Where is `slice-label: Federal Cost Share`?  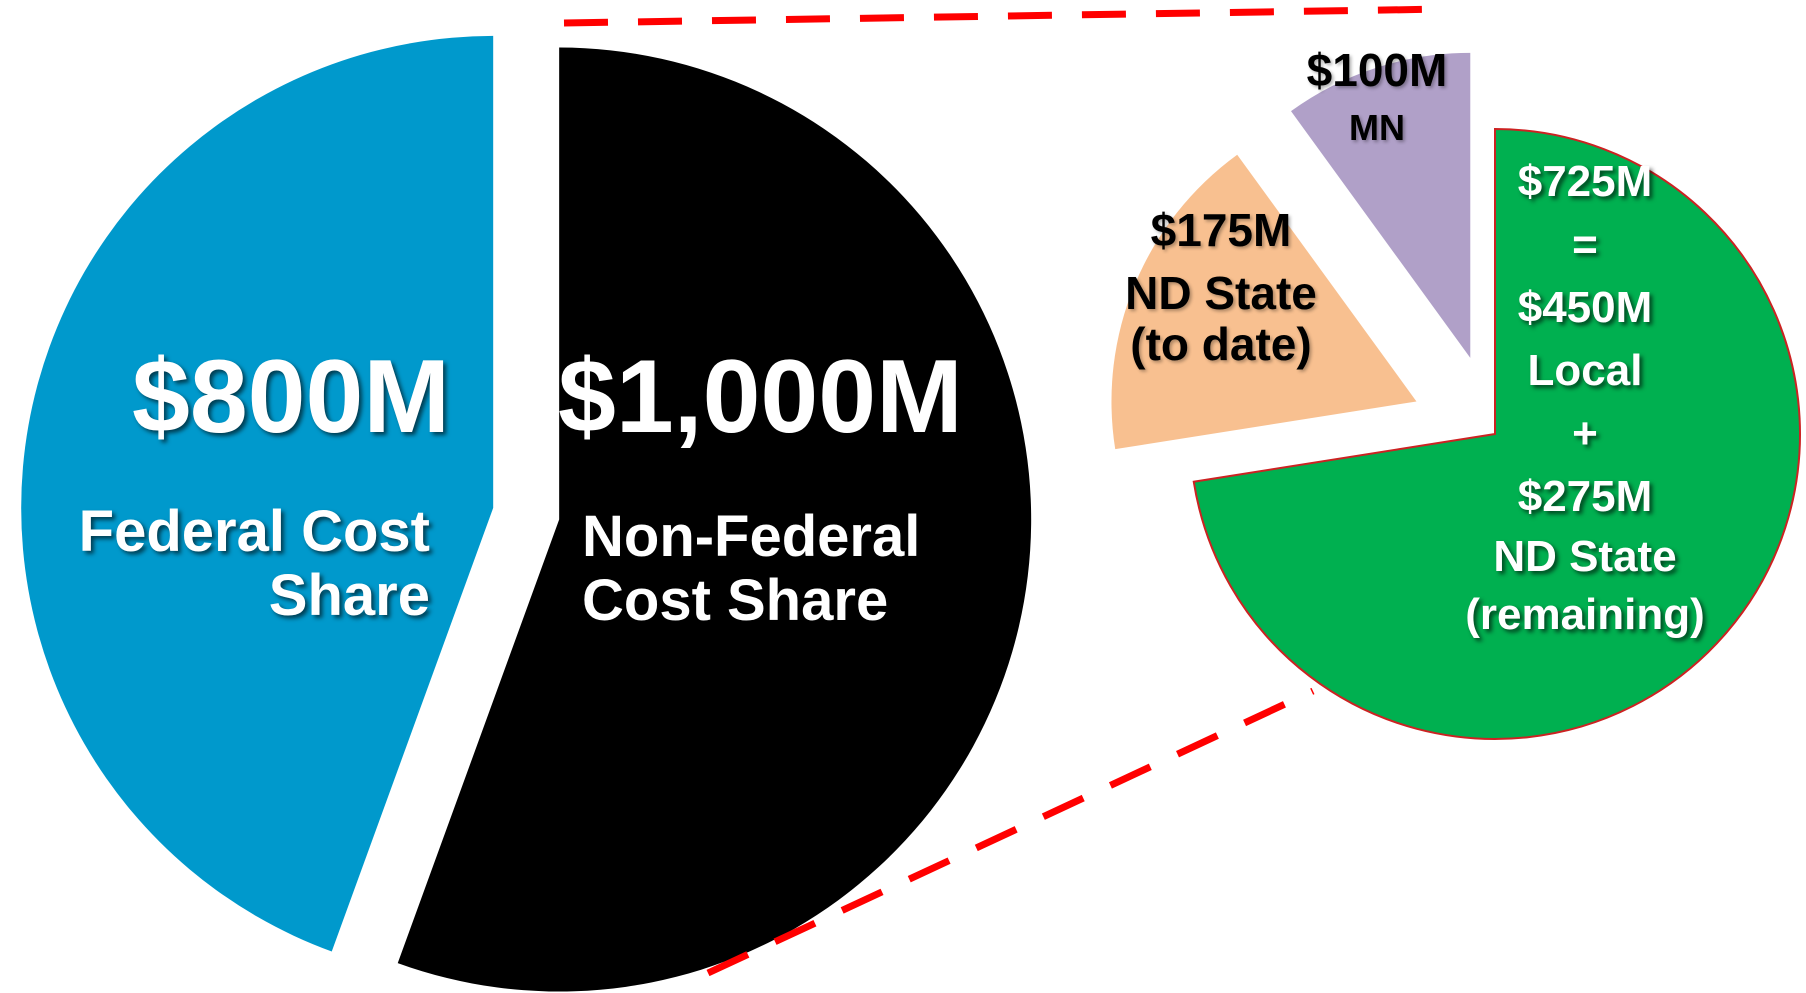 slice-label: Federal Cost Share is located at coordinates (254, 563).